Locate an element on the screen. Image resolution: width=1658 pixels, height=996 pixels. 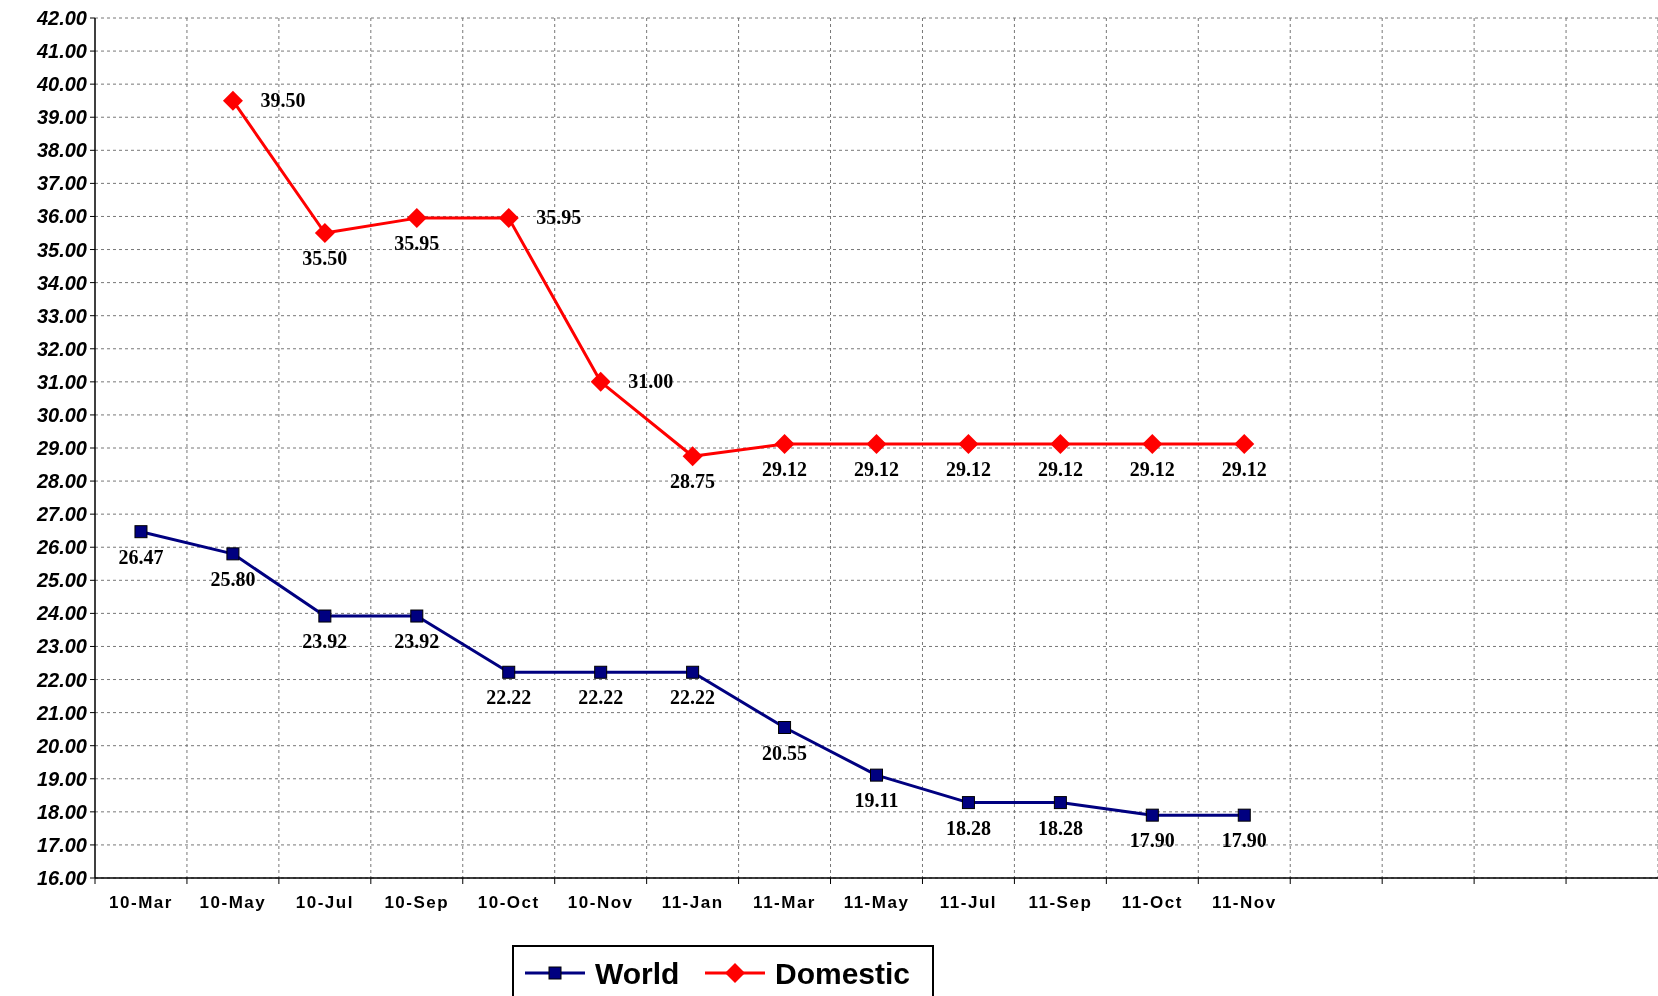
x-tick-label: 11-Oct is located at coordinates (1152, 902).